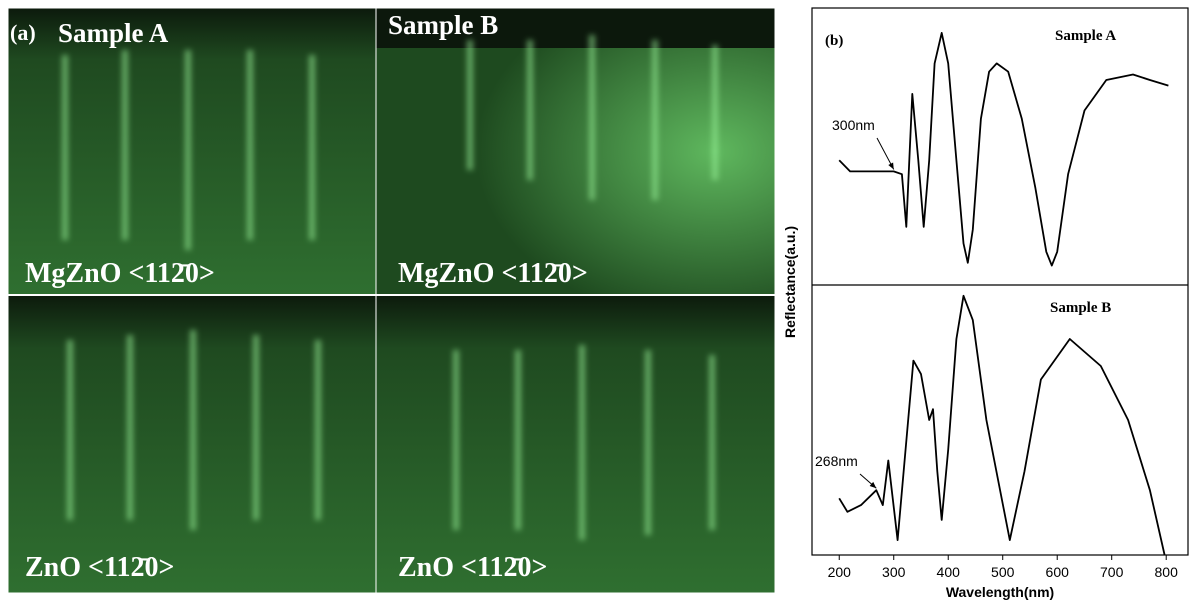  What do you see at coordinates (1080, 308) in the screenshot?
I see `series-title: Sample B` at bounding box center [1080, 308].